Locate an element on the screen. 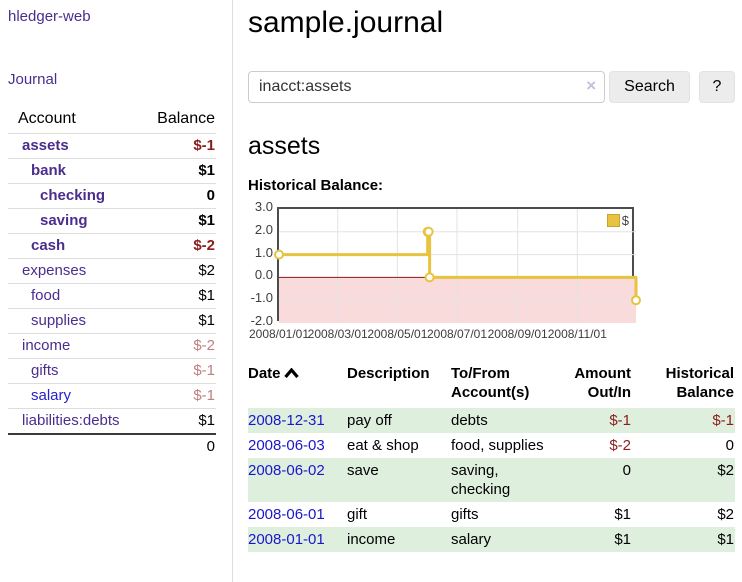 The width and height of the screenshot is (742, 582). search-box: × is located at coordinates (427, 87).